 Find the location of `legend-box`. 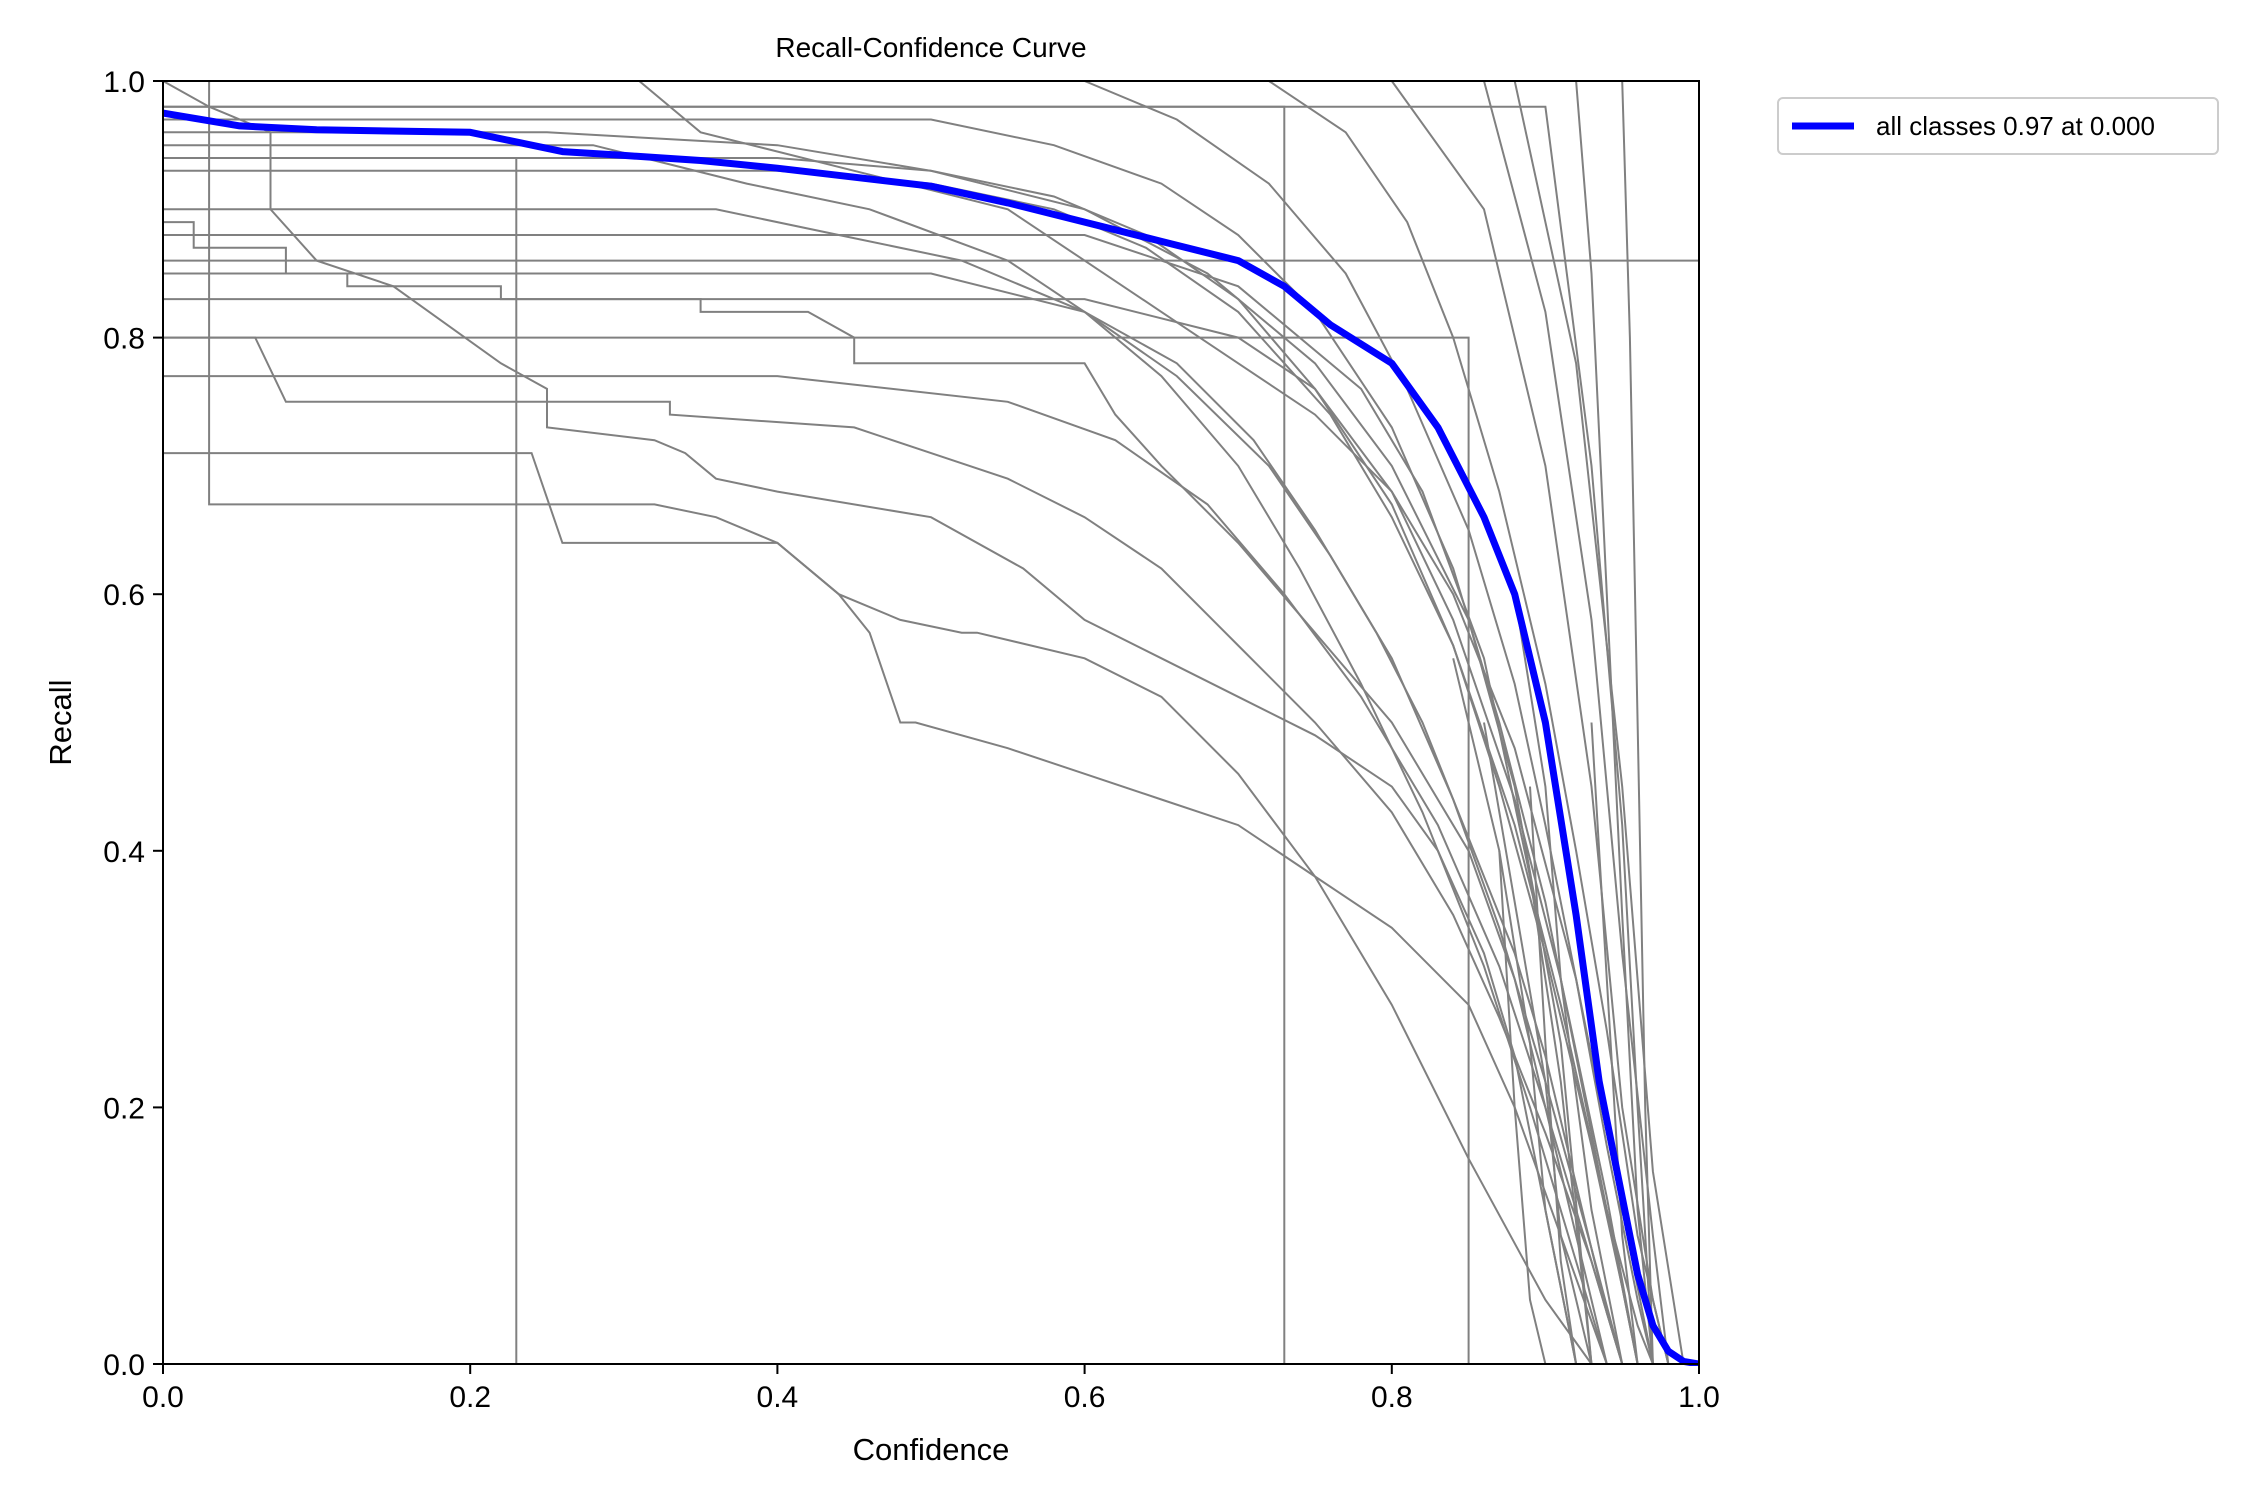

legend-box is located at coordinates (1998, 126).